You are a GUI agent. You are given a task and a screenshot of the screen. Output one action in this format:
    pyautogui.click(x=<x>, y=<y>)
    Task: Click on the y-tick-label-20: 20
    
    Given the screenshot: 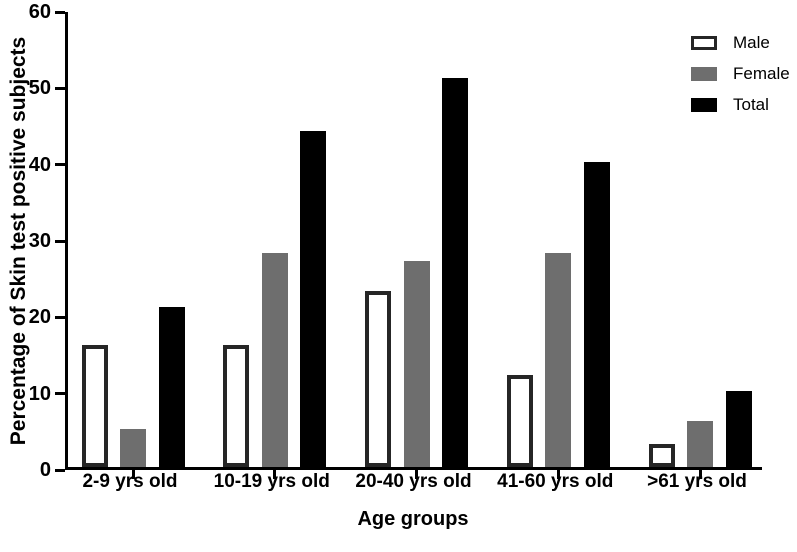 What is the action you would take?
    pyautogui.click(x=39, y=317)
    